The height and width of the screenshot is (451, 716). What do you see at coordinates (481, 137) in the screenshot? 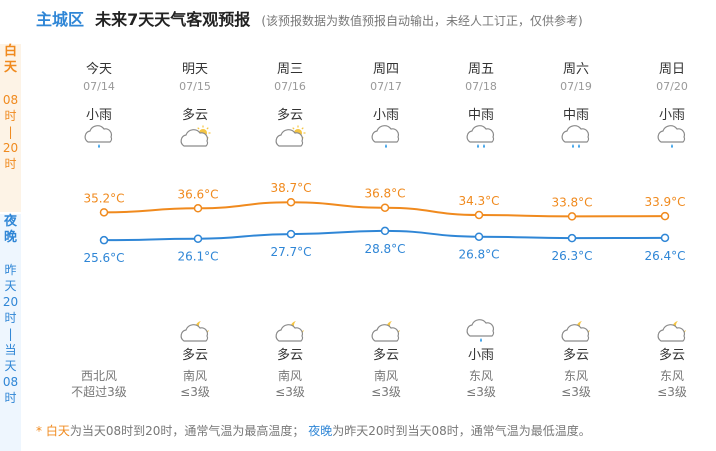
I see `moderate-rain-icon` at bounding box center [481, 137].